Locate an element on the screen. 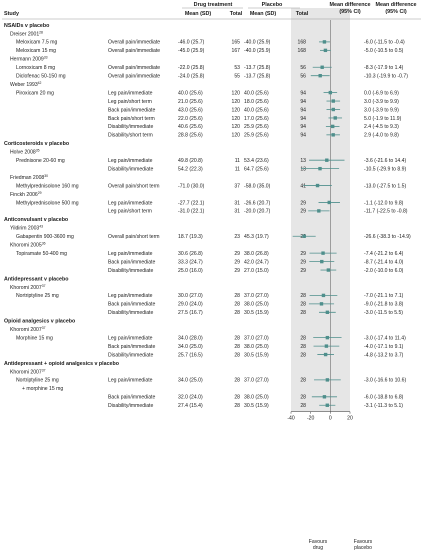 The width and height of the screenshot is (423, 552). drug-mean-sd: 54.2 (22.3) is located at coordinates (190, 169).